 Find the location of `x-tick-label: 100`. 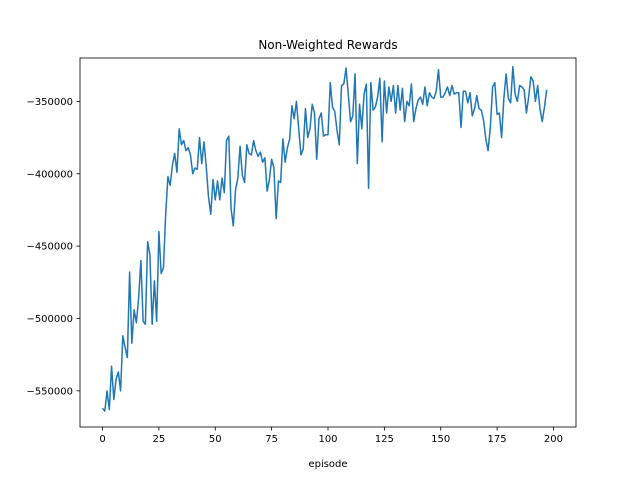

x-tick-label: 100 is located at coordinates (327, 439).